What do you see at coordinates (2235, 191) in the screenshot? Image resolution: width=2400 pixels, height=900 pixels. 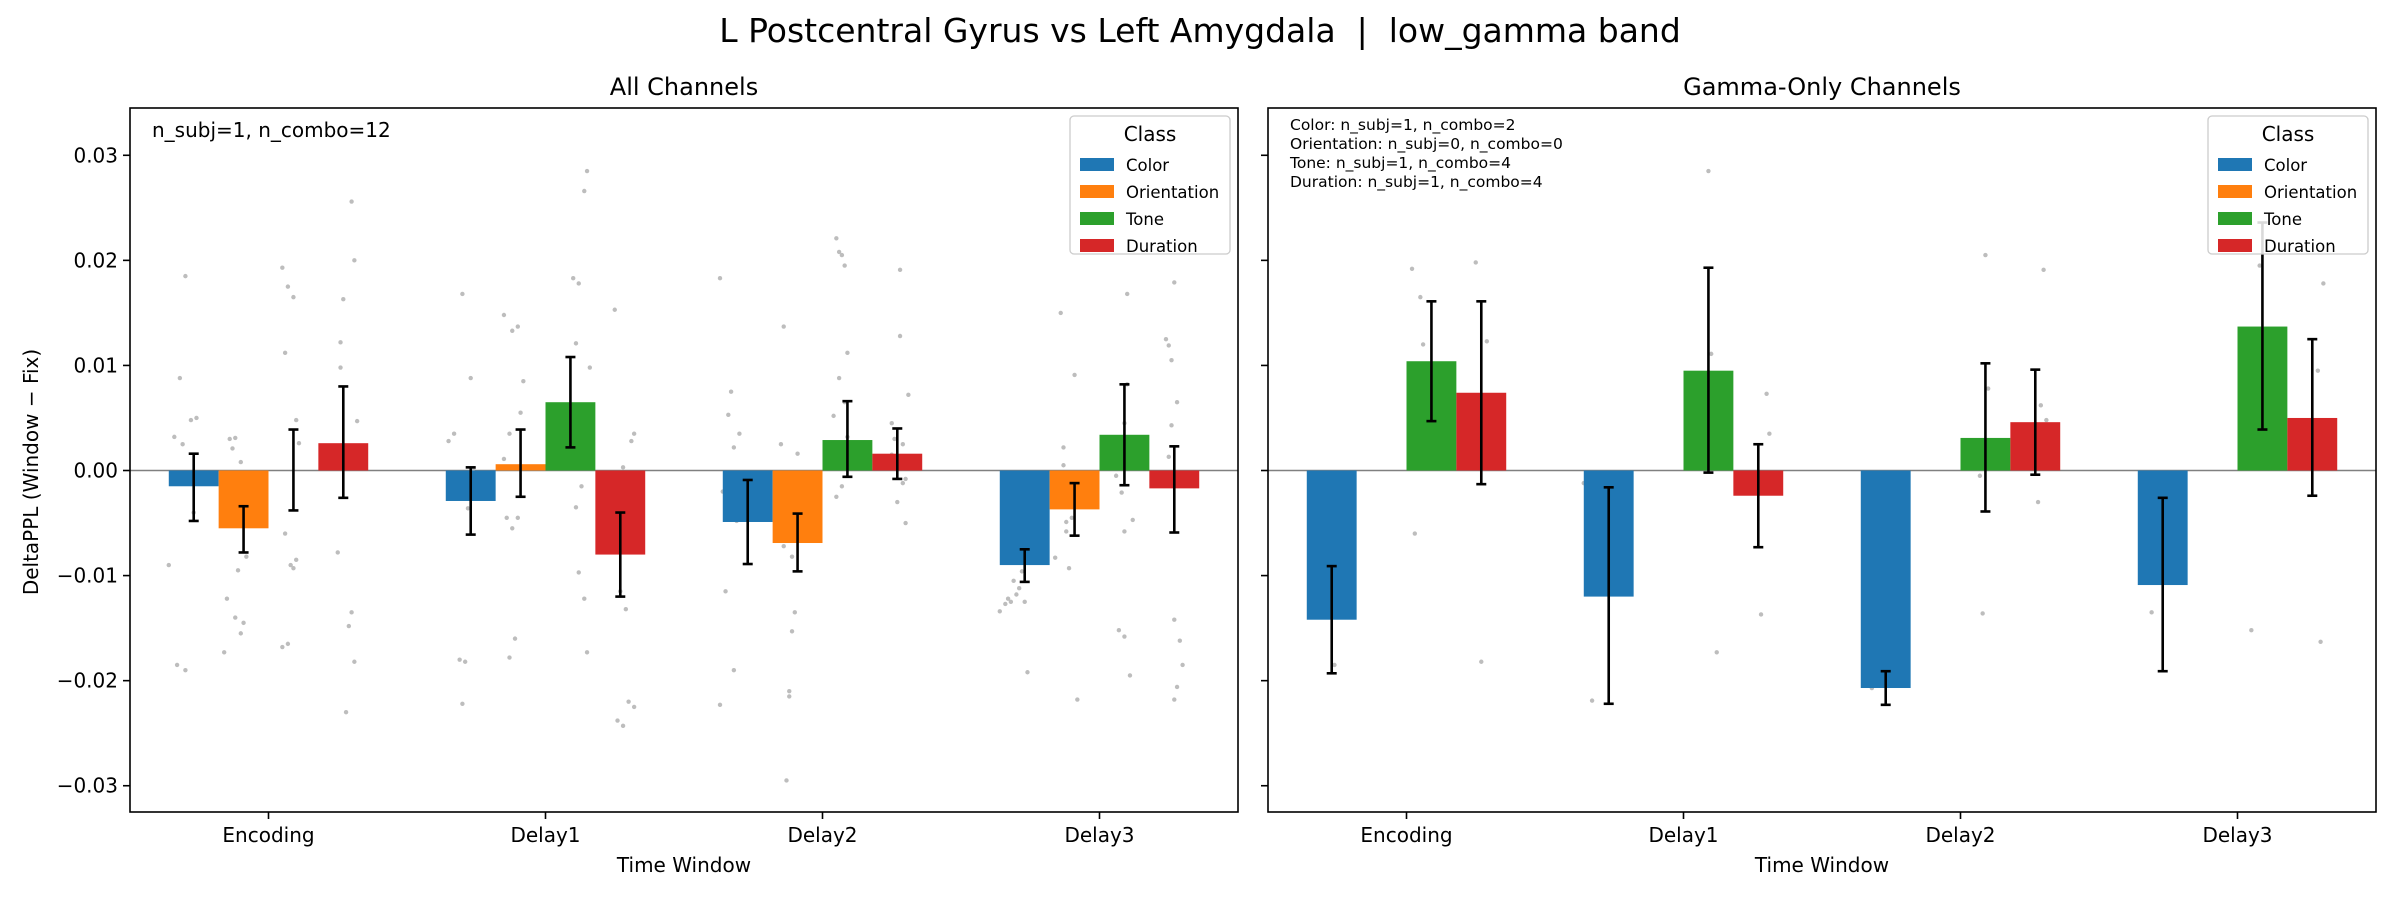 I see `legend-swatch-orientation` at bounding box center [2235, 191].